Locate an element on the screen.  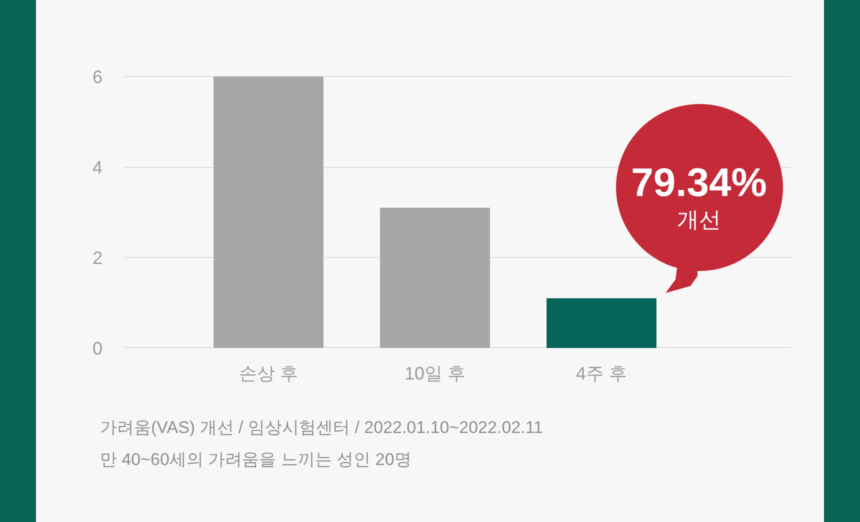
y-tick-label: 6 is located at coordinates (97, 77).